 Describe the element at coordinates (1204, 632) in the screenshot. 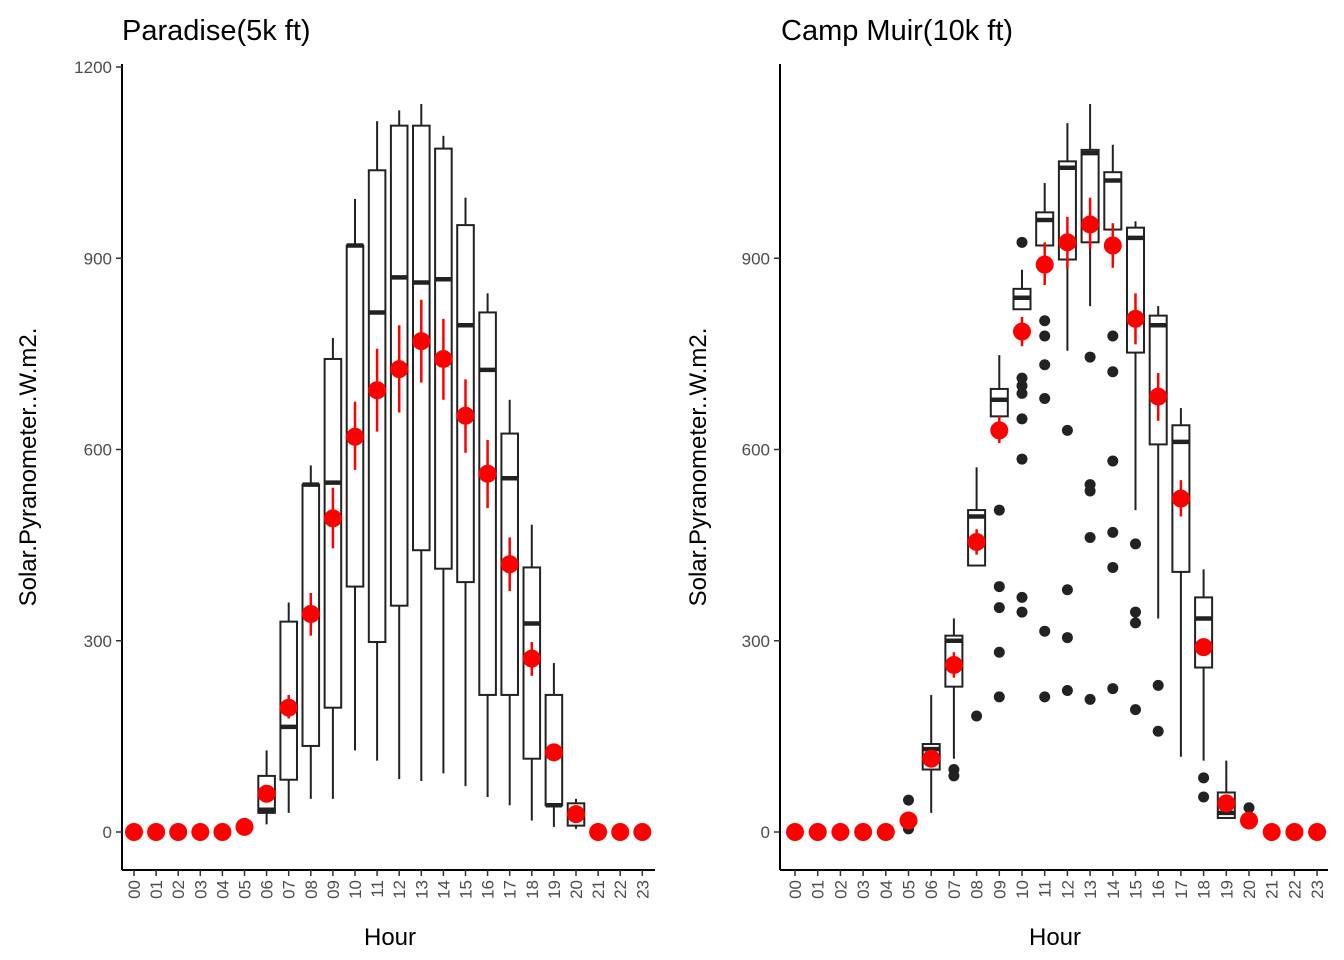

I see `camp-muir-box` at that location.